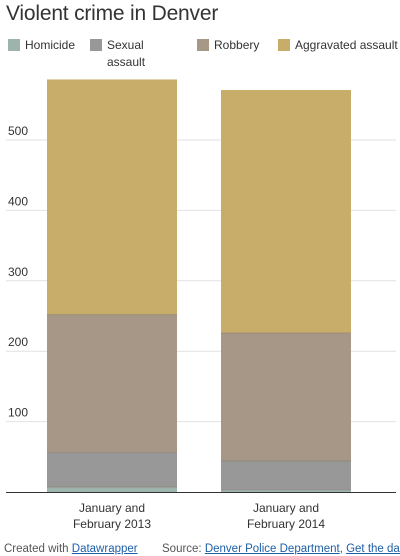  Describe the element at coordinates (104, 549) in the screenshot. I see `datawrapper-link: Datawrapper` at that location.